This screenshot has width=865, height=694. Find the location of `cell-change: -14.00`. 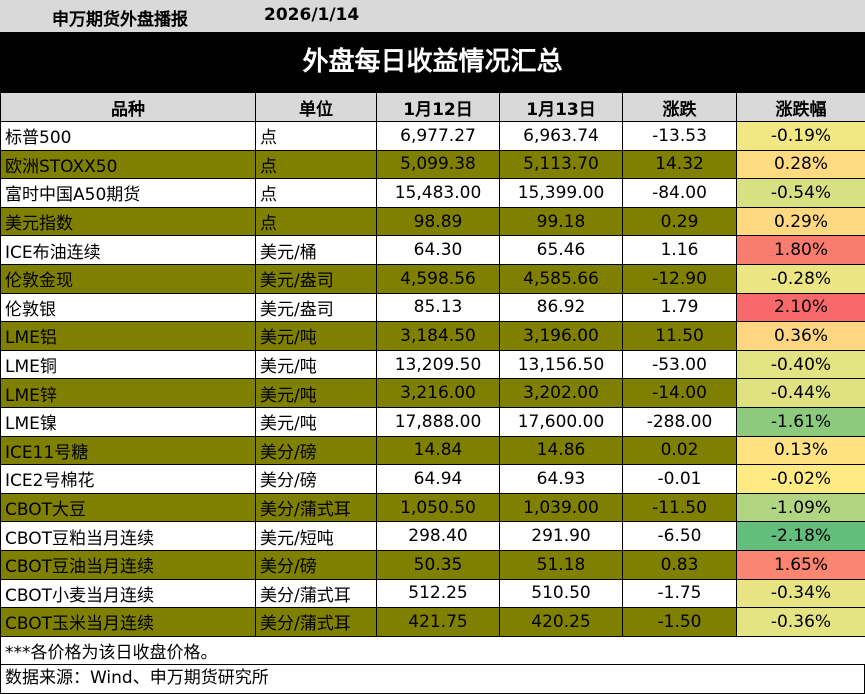

cell-change: -14.00 is located at coordinates (679, 393).